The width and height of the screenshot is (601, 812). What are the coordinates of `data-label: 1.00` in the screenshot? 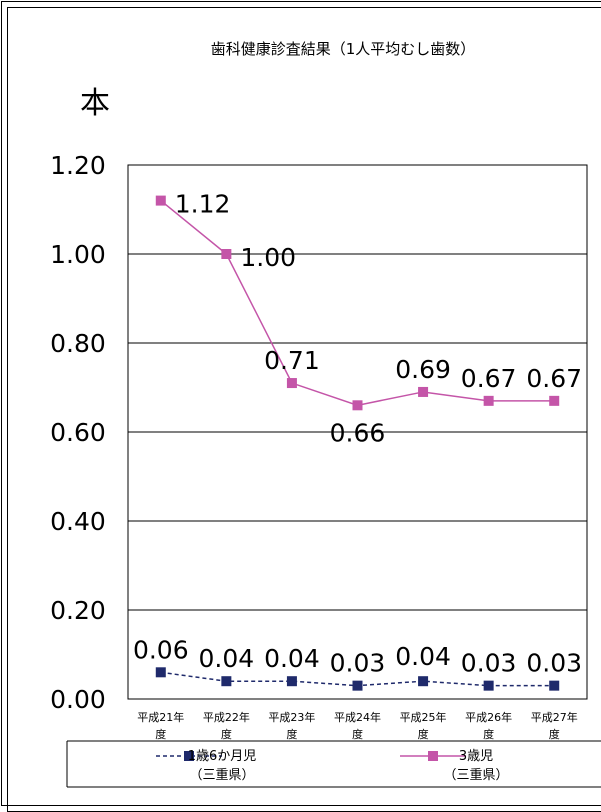 It's located at (268, 257).